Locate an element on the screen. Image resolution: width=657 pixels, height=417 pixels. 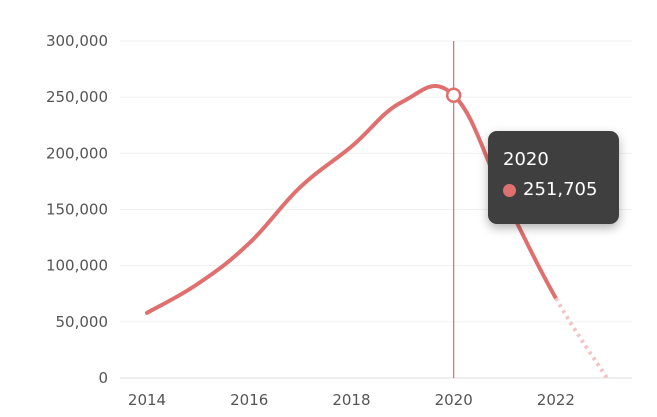
x-tick-label: 2016 is located at coordinates (249, 400).